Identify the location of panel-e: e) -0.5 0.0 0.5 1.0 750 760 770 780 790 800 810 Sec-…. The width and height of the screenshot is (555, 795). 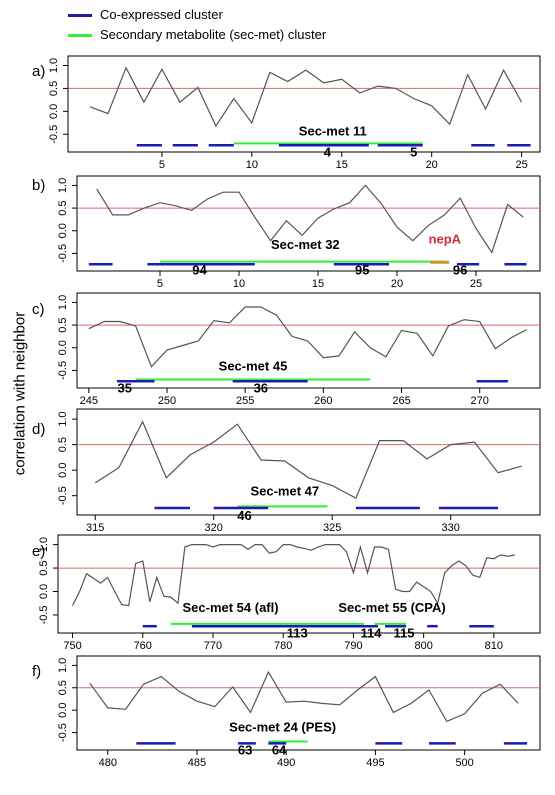
(286, 593).